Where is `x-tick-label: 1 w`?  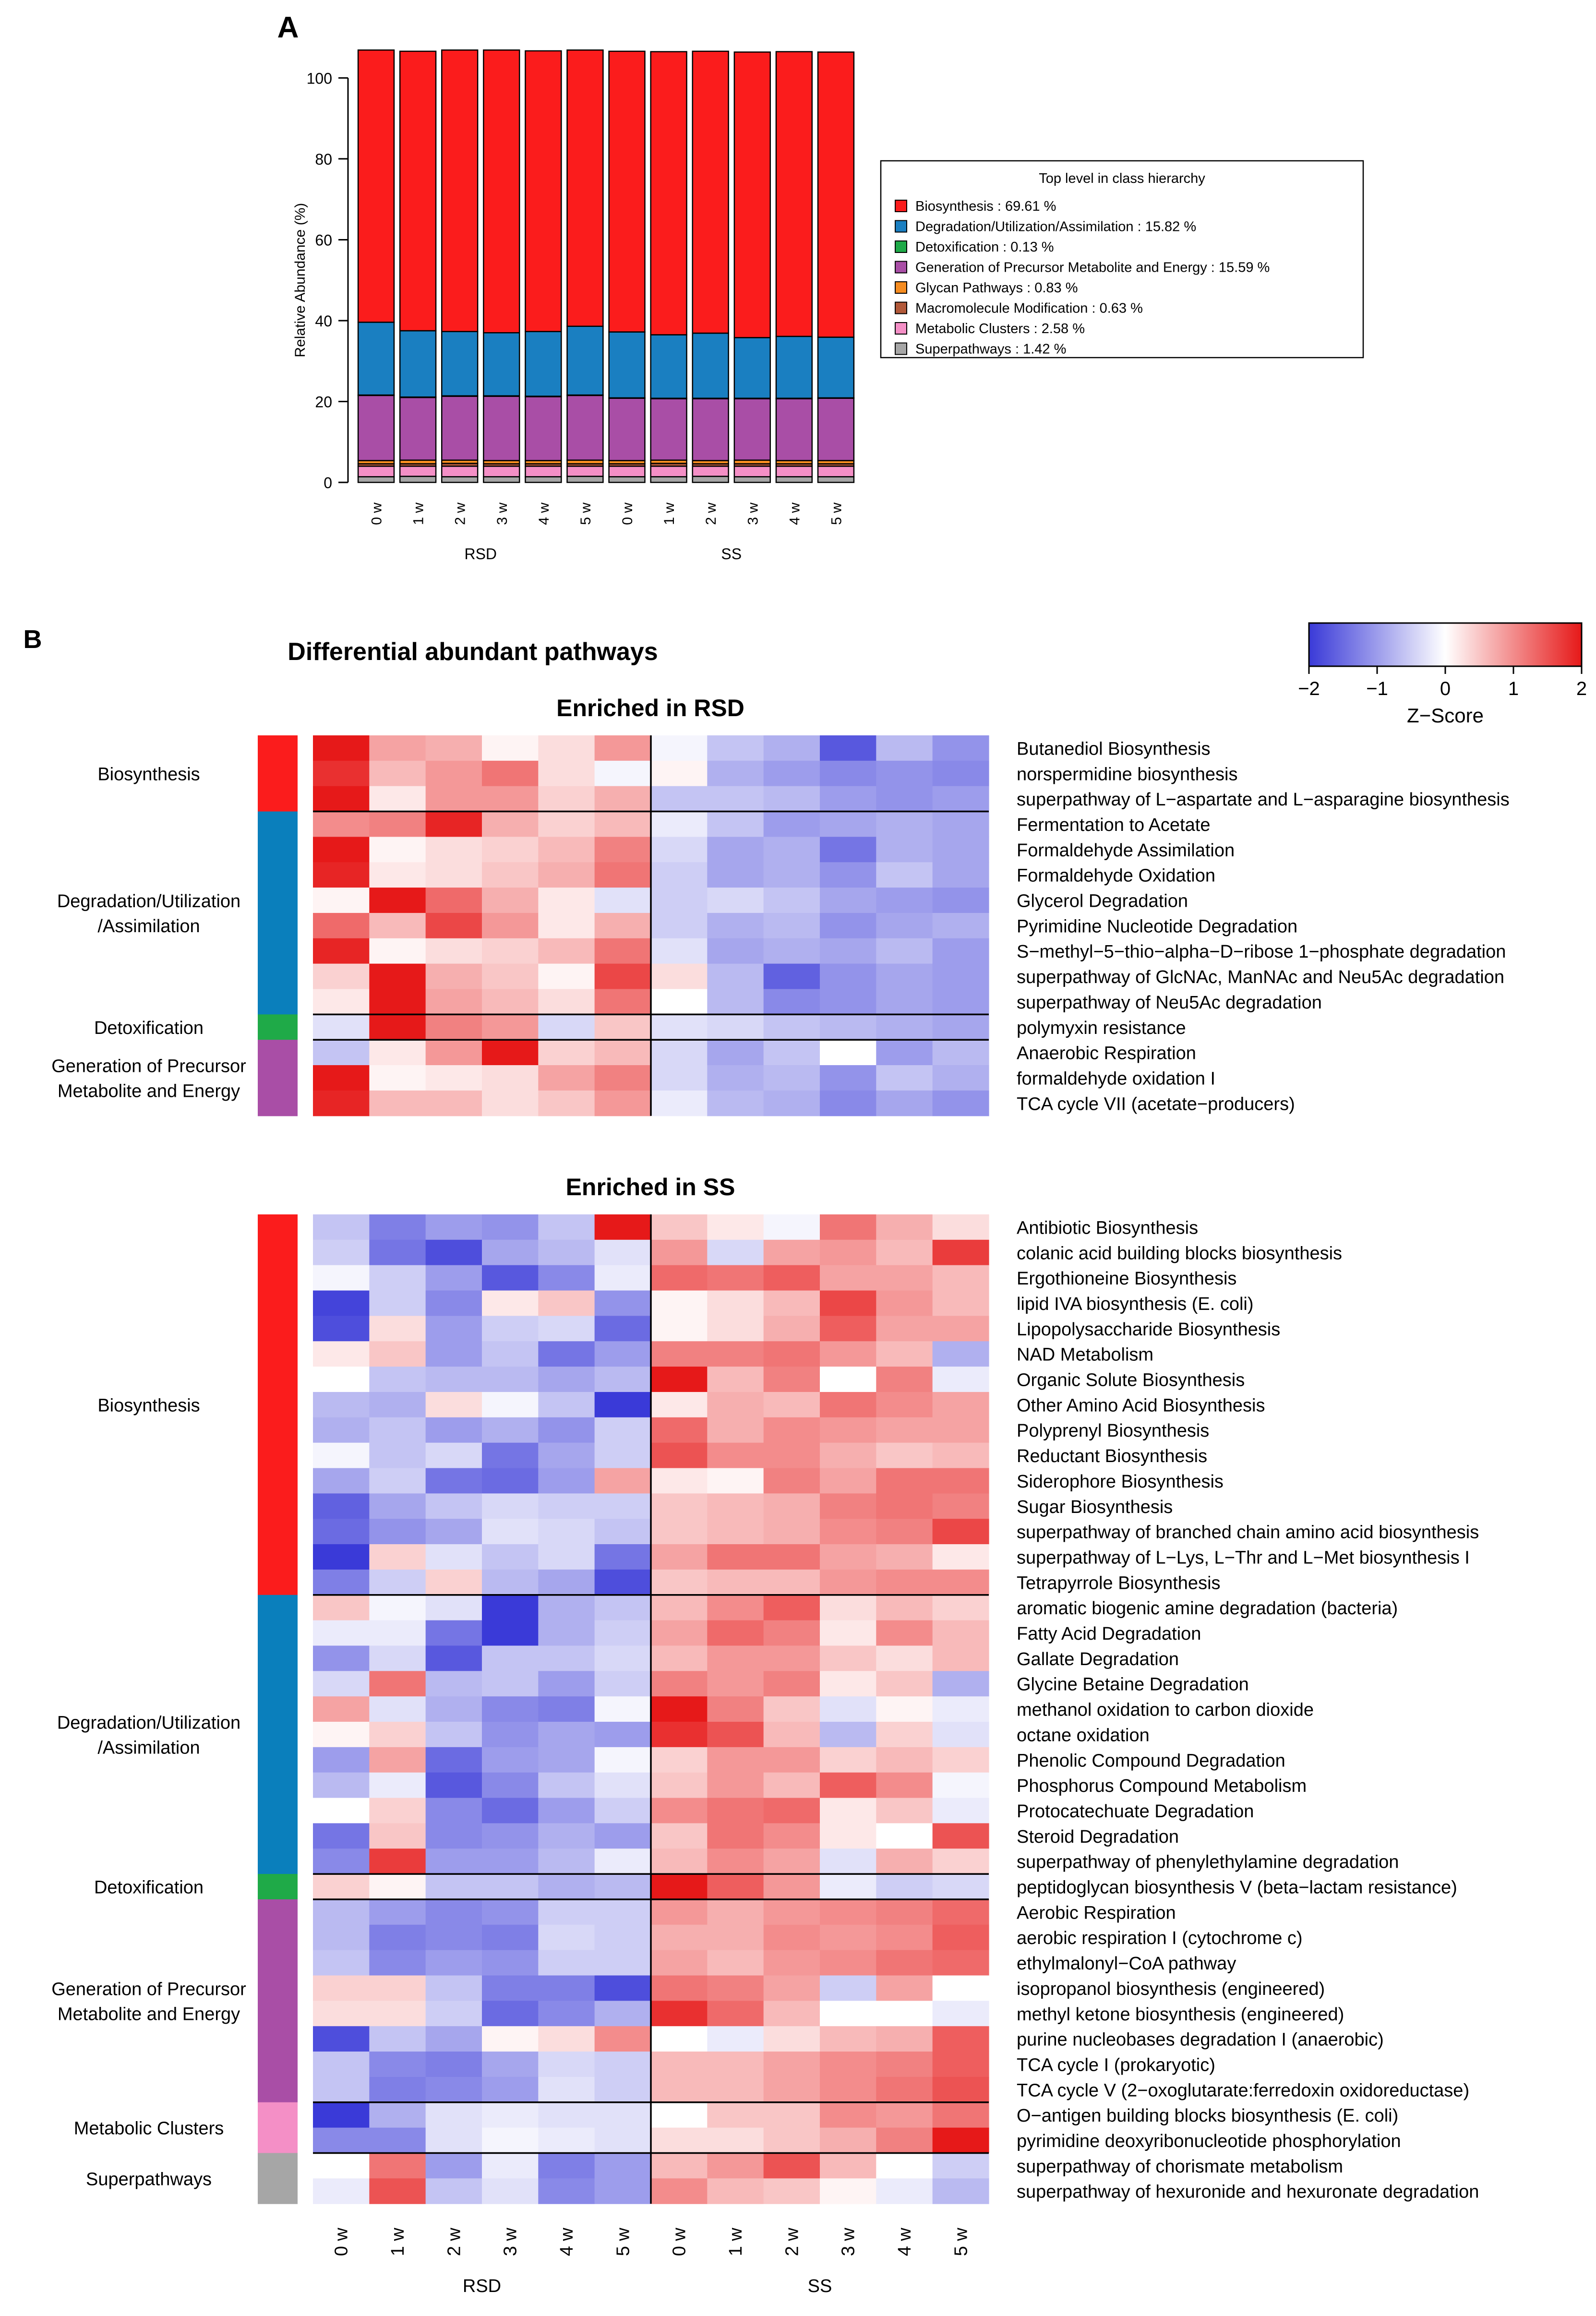 x-tick-label: 1 w is located at coordinates (669, 514).